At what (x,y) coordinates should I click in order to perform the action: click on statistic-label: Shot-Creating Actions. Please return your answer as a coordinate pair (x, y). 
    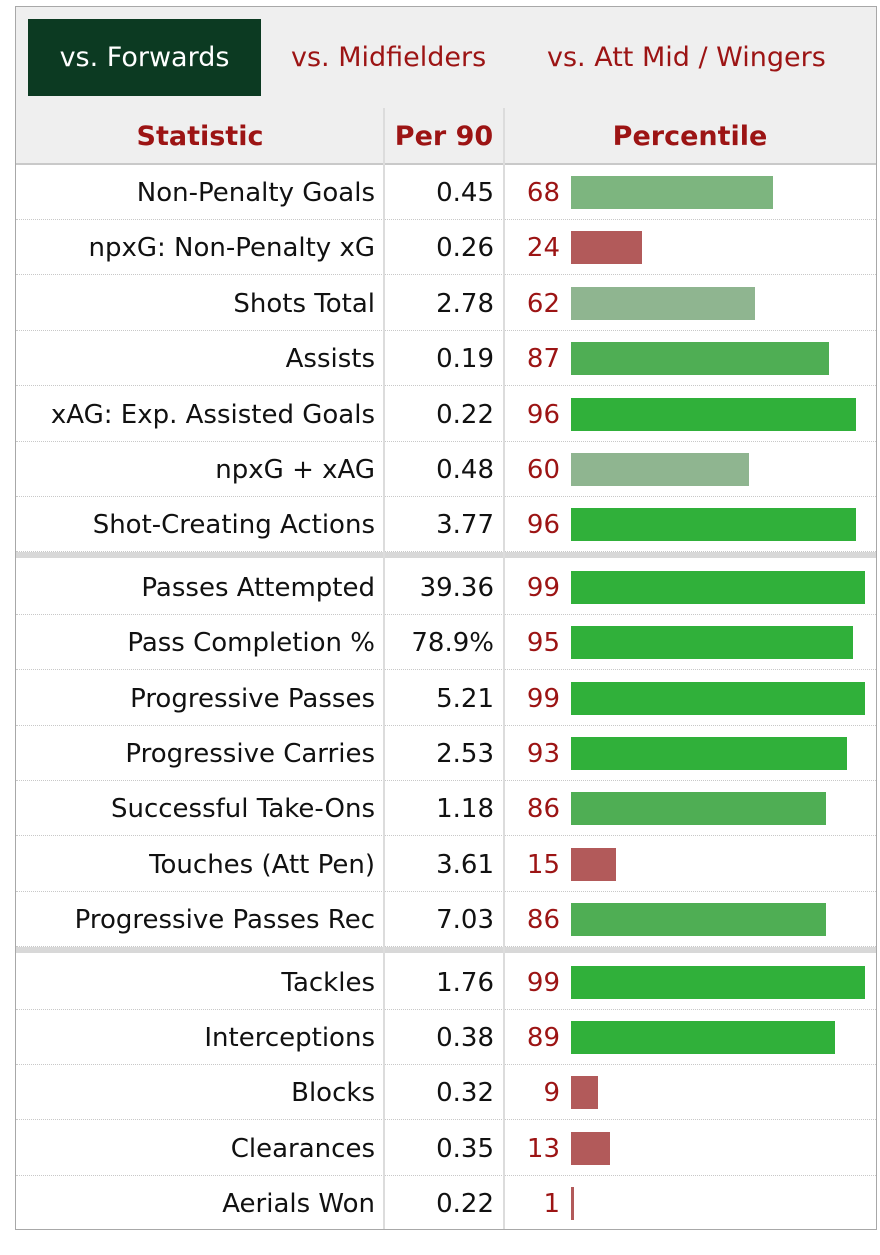
    Looking at the image, I should click on (233, 525).